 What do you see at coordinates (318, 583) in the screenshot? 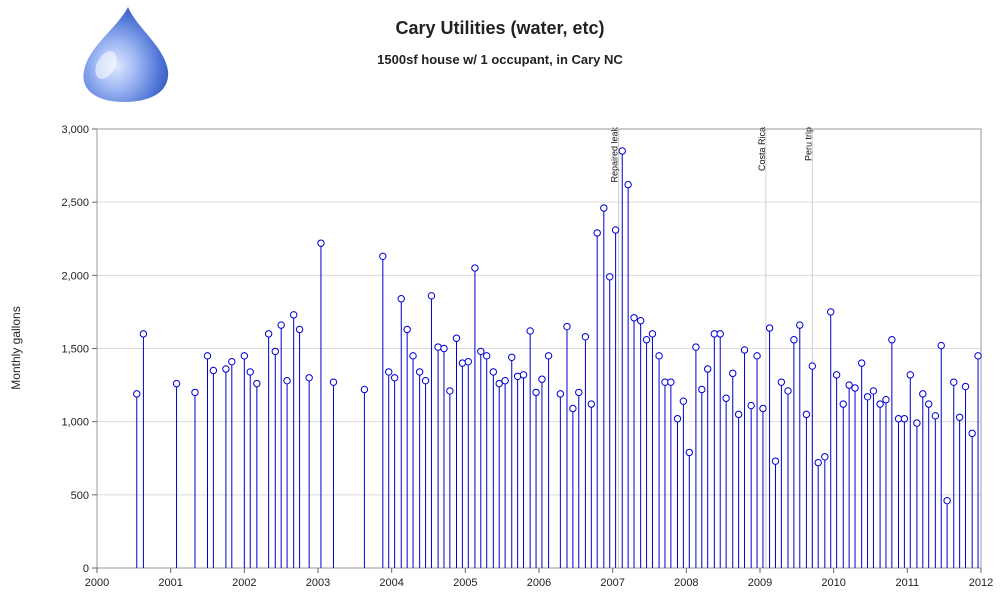
I see `x-tick-label: 2003` at bounding box center [318, 583].